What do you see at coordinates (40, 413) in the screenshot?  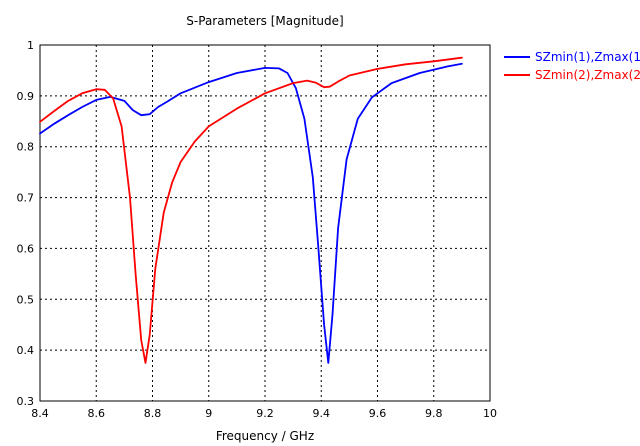 I see `x-tick-label: 8.4` at bounding box center [40, 413].